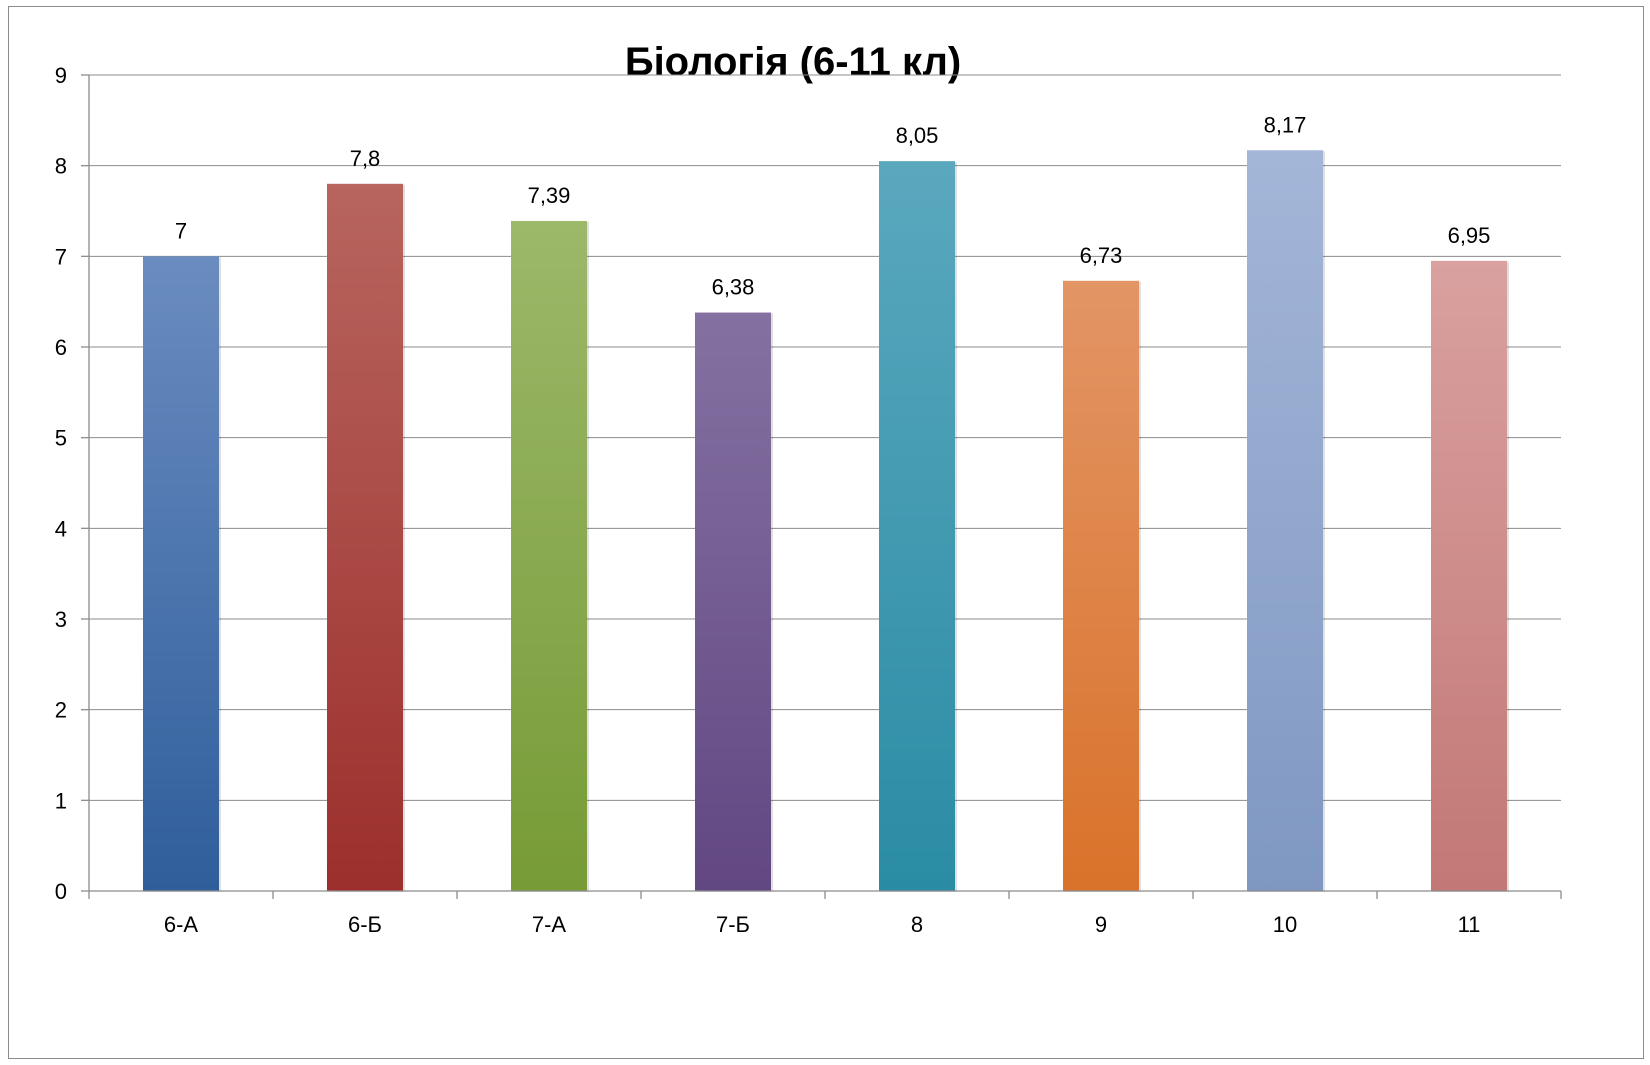 The width and height of the screenshot is (1650, 1065). What do you see at coordinates (61, 256) in the screenshot?
I see `y-tick-label: 7` at bounding box center [61, 256].